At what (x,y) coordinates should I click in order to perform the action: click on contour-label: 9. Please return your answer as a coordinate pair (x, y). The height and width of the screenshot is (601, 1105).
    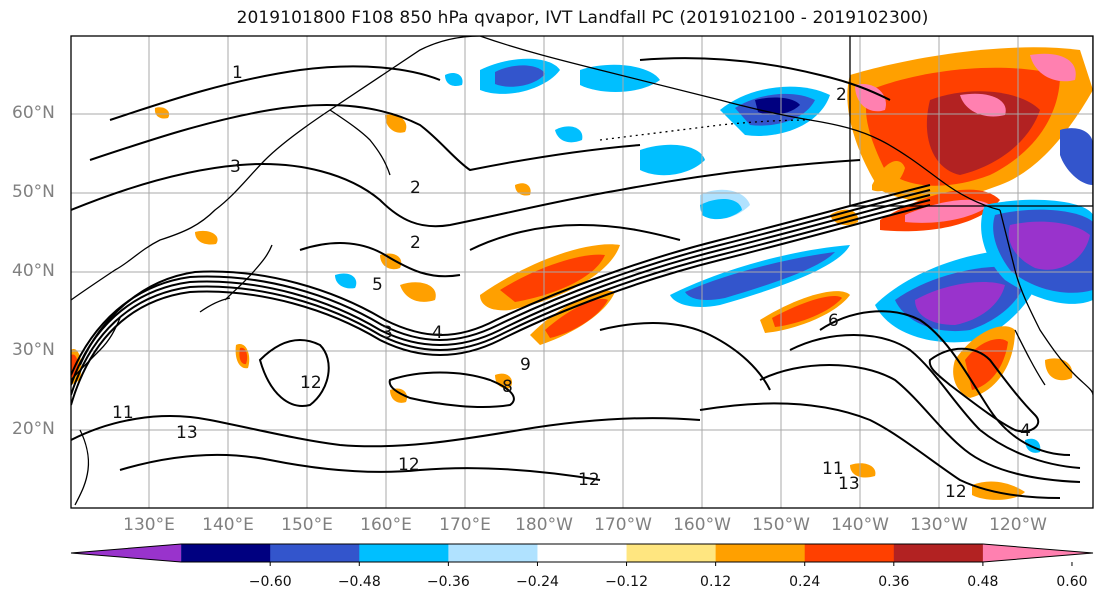
    Looking at the image, I should click on (525, 365).